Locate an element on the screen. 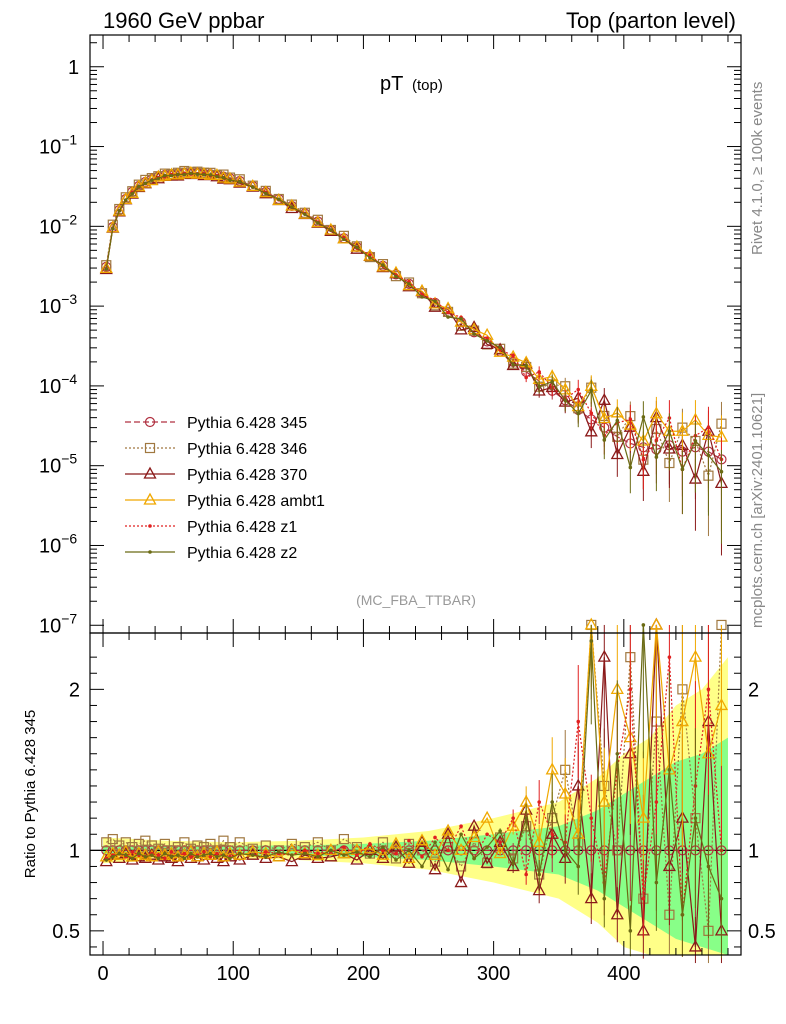 Image resolution: width=786 pixels, height=1024 pixels. legend-item-ambt1: Pythia 6.428 ambt1 is located at coordinates (225, 501).